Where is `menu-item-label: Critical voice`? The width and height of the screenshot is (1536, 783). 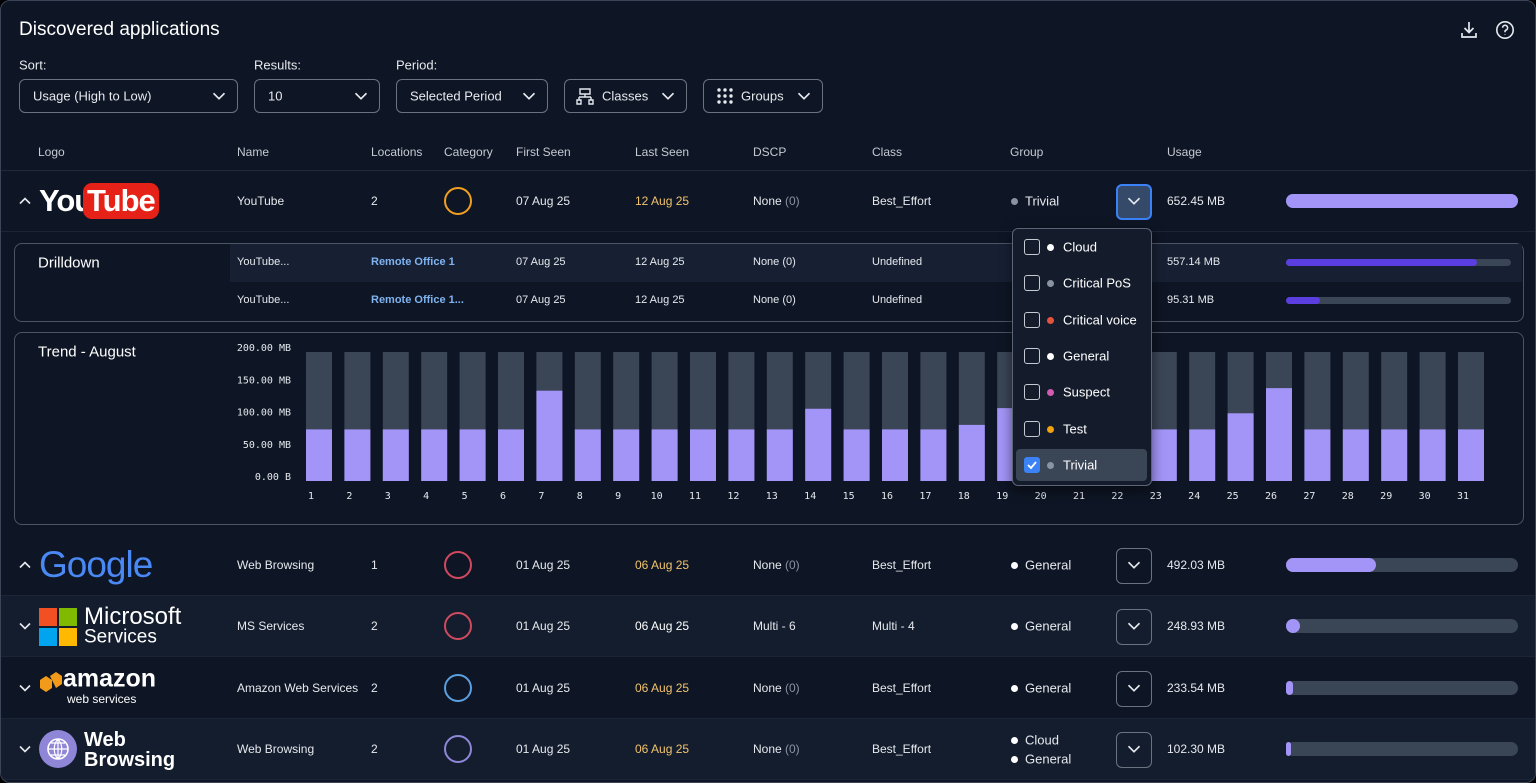 menu-item-label: Critical voice is located at coordinates (1100, 319).